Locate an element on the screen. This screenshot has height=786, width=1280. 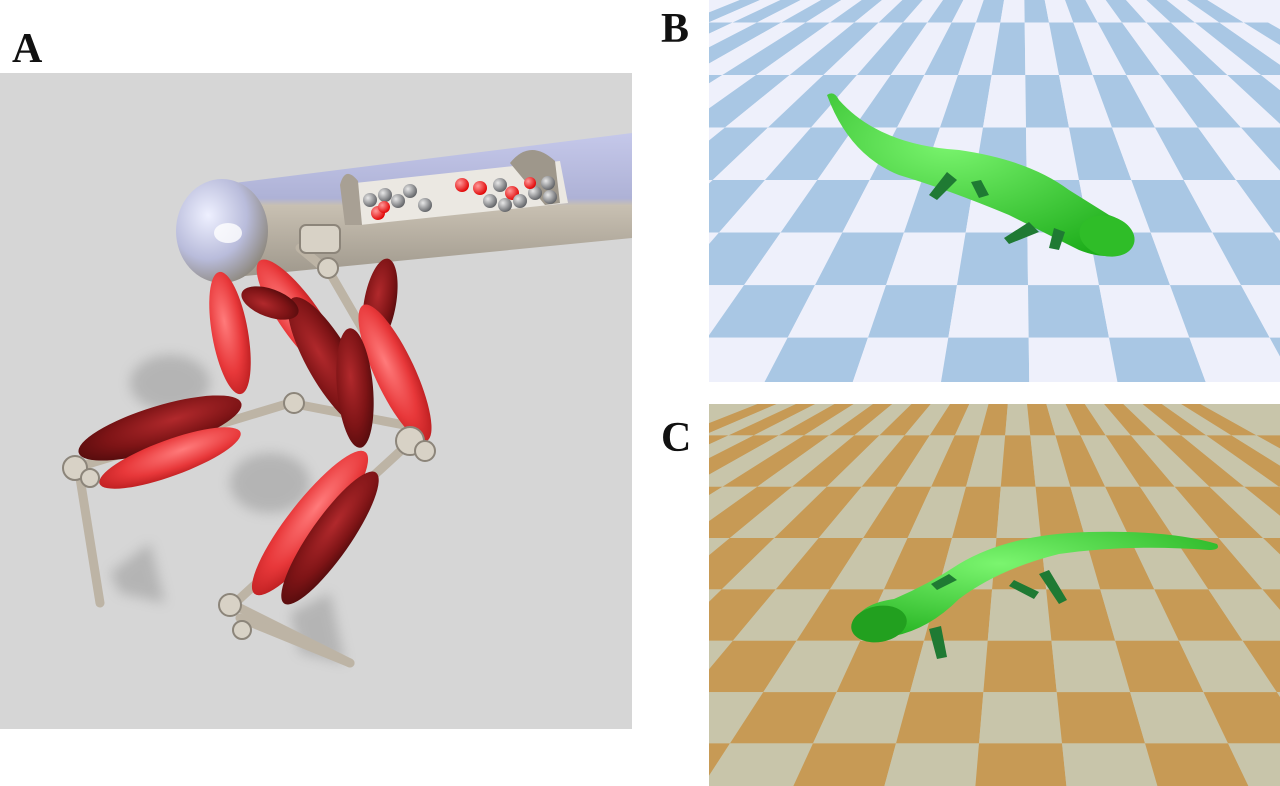
lizard-b is located at coordinates (981, 175).